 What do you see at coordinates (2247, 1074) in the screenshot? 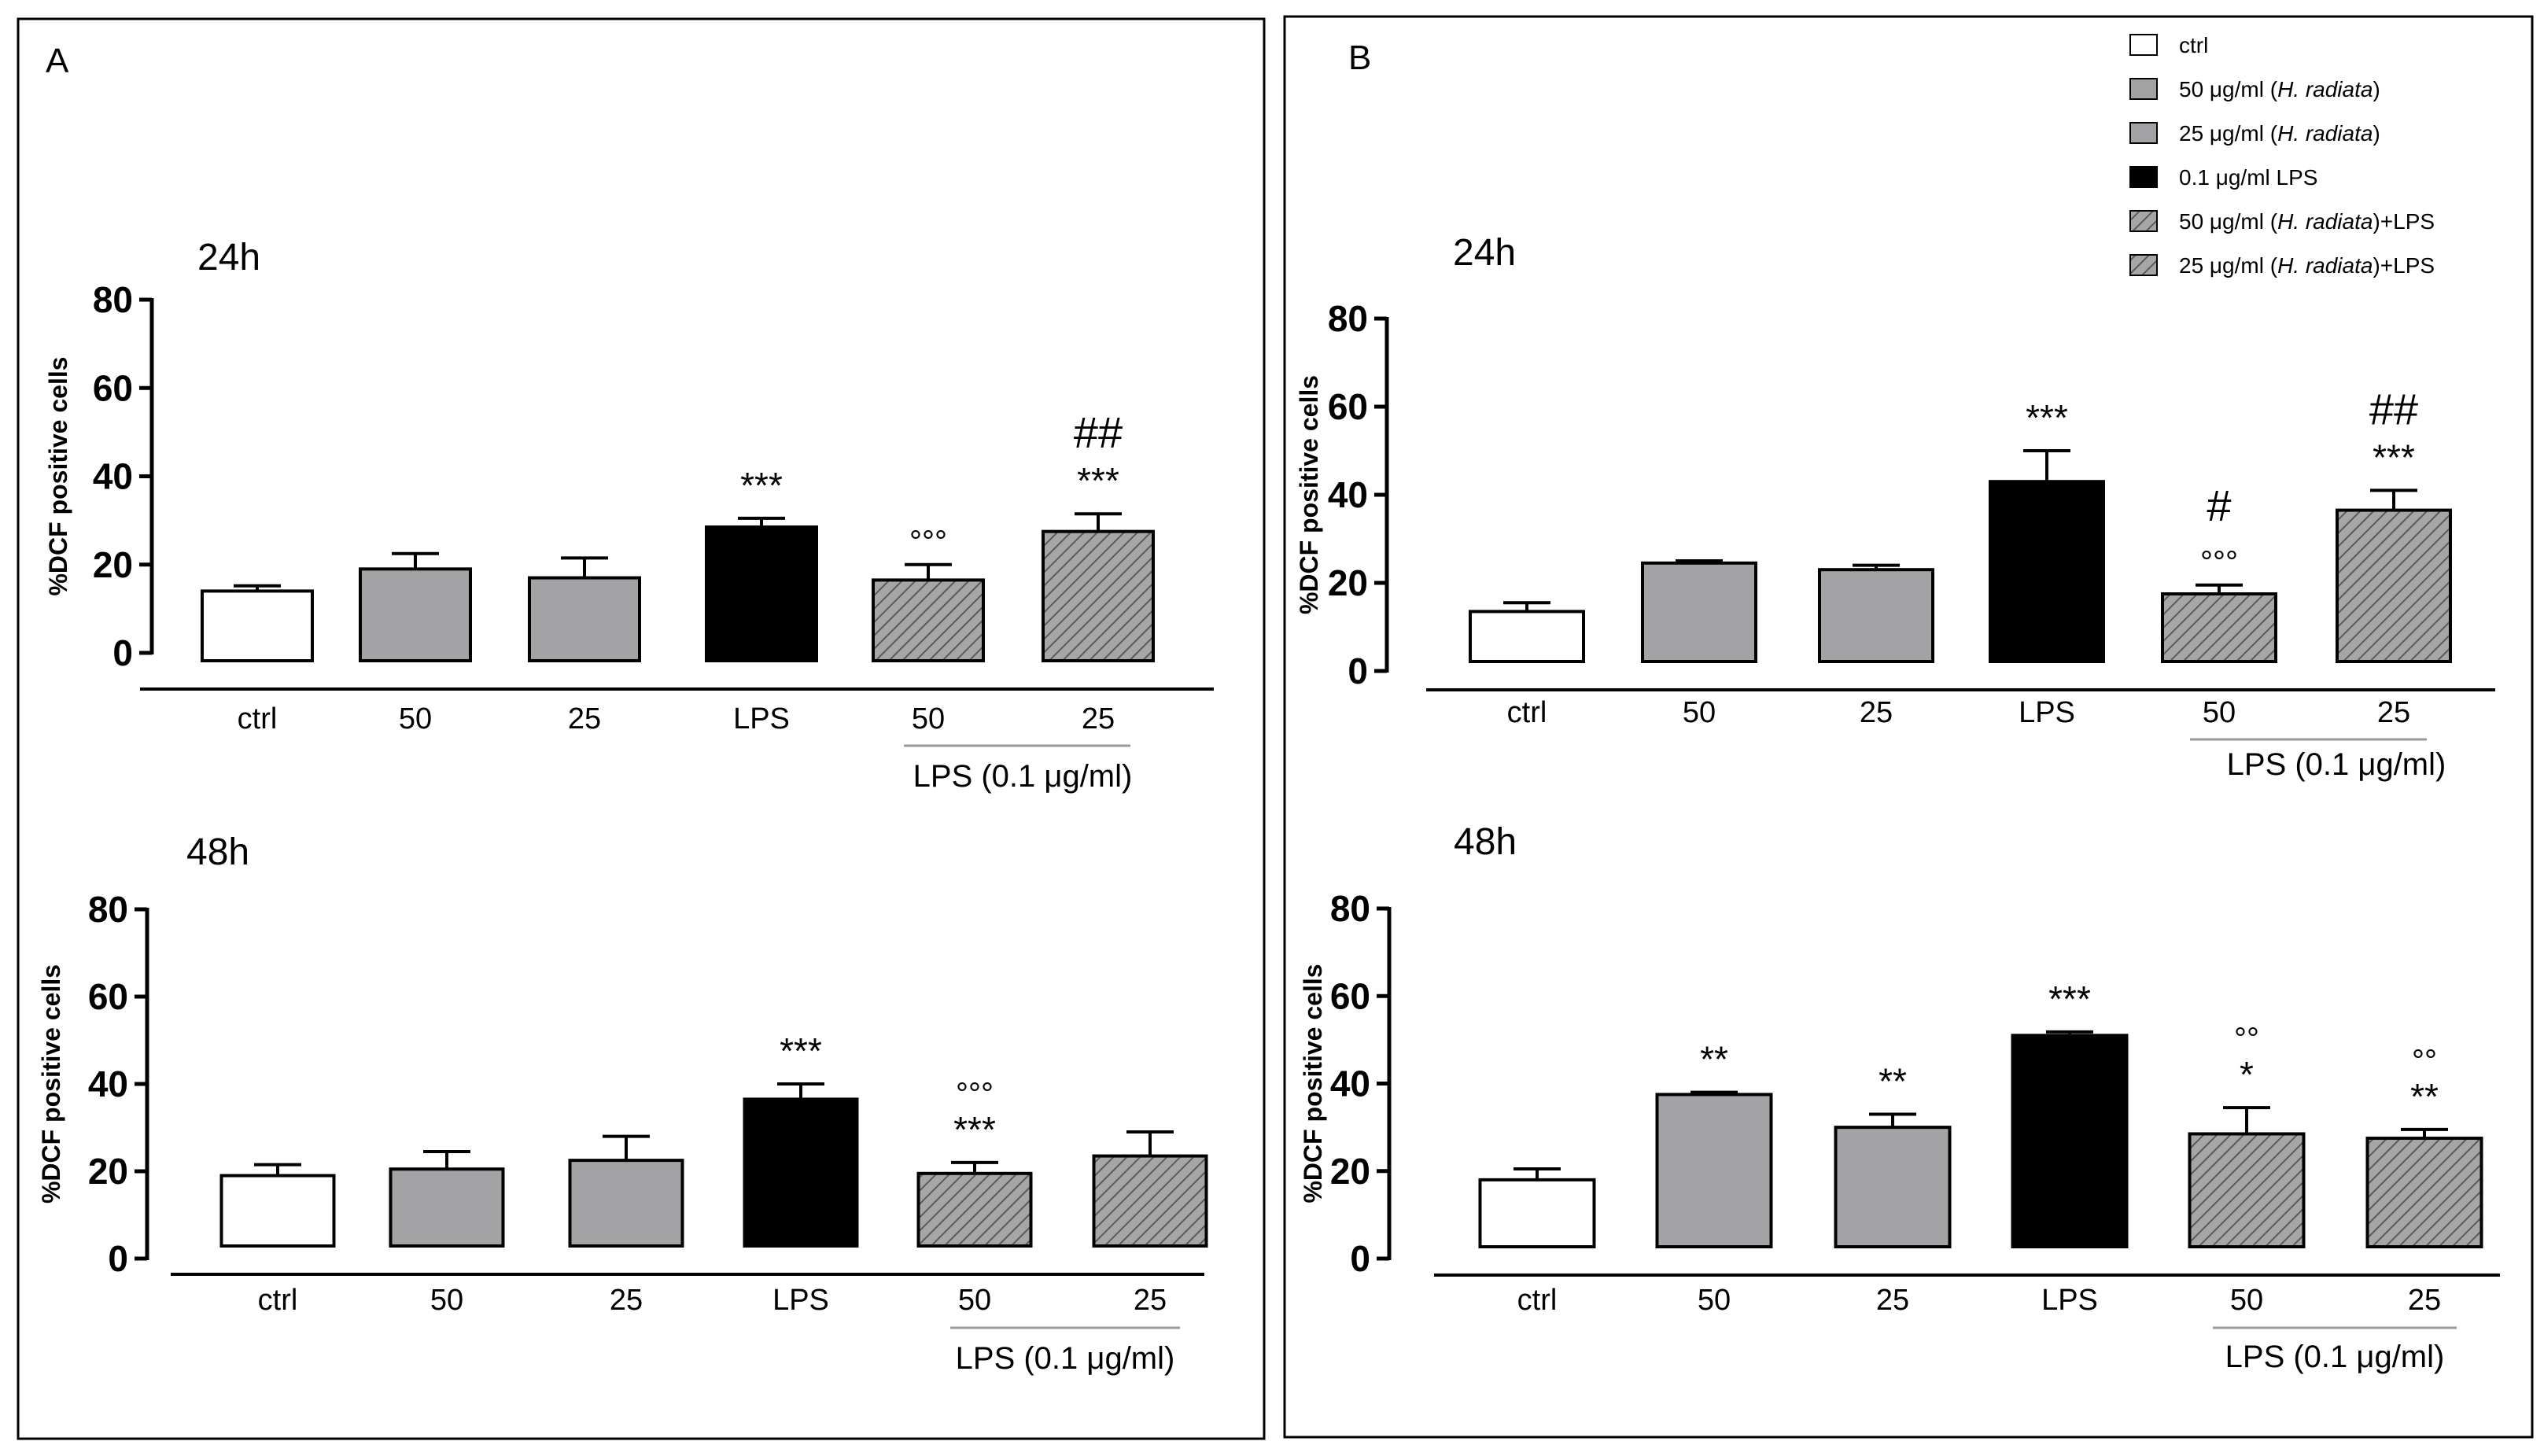
I see `significance-mark: *` at bounding box center [2247, 1074].